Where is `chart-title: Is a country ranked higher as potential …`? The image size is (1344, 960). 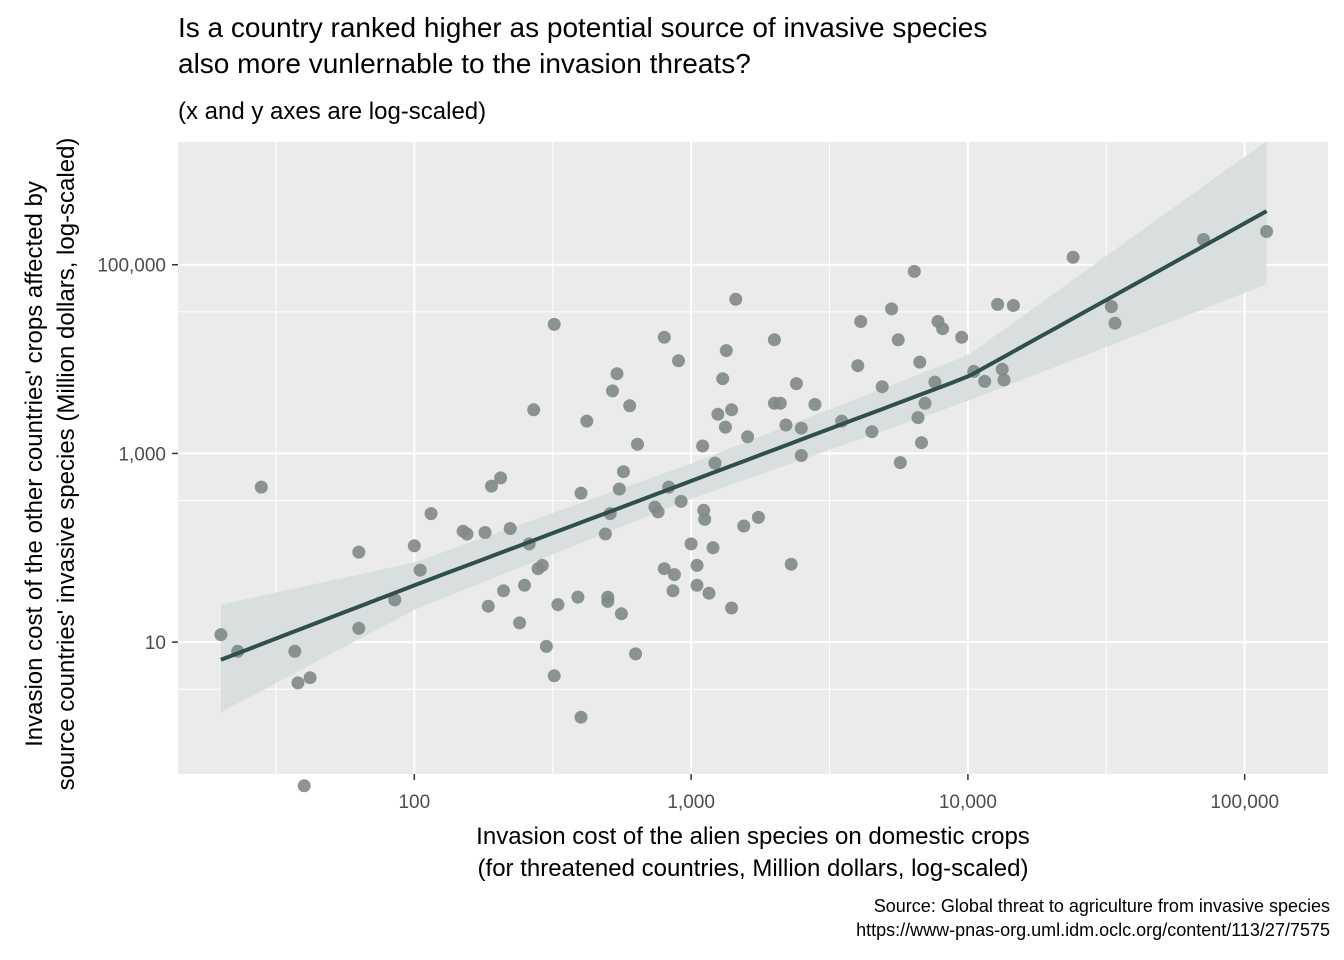 chart-title: Is a country ranked higher as potential … is located at coordinates (583, 45).